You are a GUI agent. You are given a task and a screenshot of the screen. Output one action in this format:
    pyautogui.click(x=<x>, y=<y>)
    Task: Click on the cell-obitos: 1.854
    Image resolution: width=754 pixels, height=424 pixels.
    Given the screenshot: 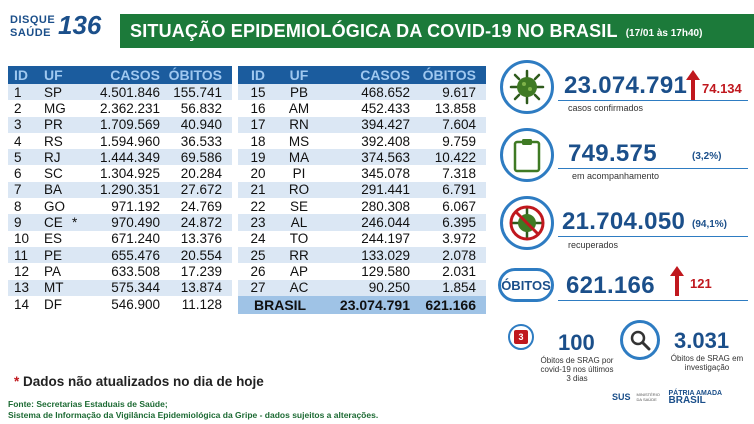 What is the action you would take?
    pyautogui.click(x=459, y=288)
    